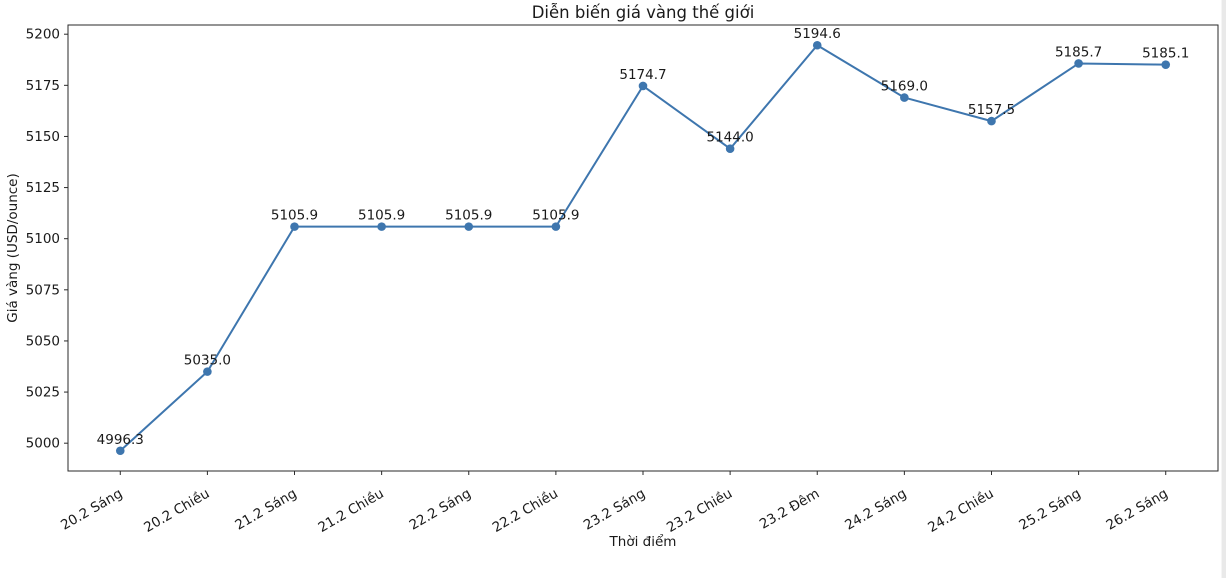 The height and width of the screenshot is (578, 1226). I want to click on data-point-label: 5185.7, so click(1078, 52).